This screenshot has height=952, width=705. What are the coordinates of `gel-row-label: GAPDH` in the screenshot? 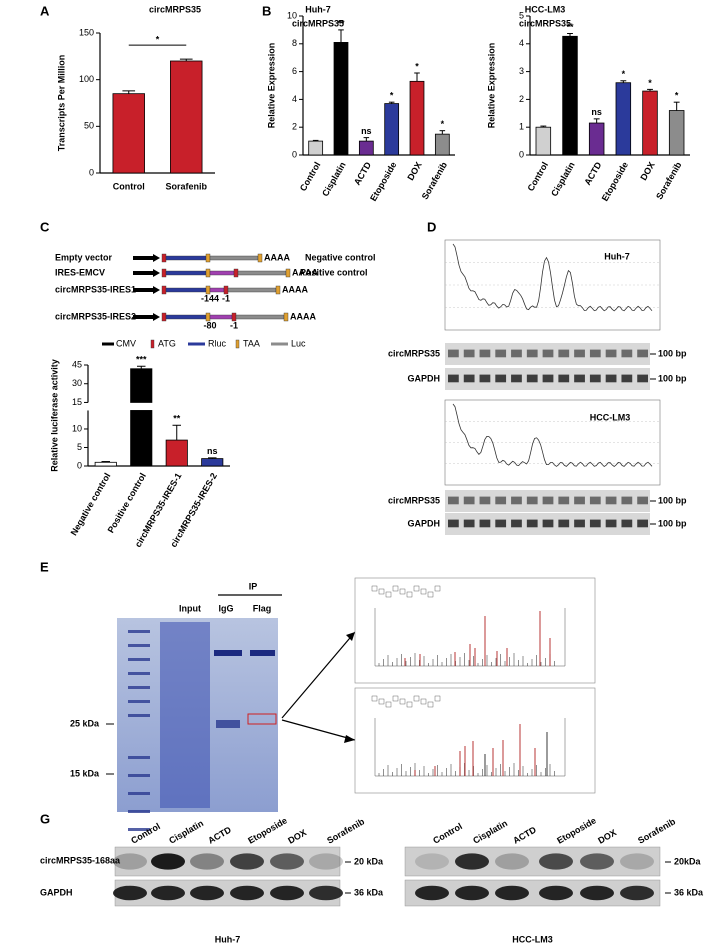 It's located at (423, 378).